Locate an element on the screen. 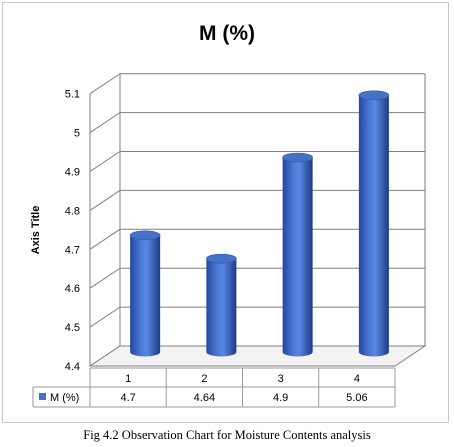  y-tick-label: 5.1 is located at coordinates (72, 95).